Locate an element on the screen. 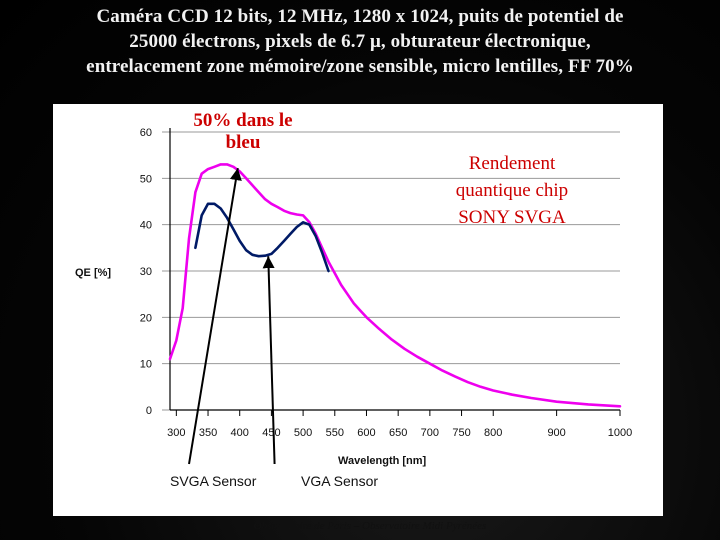  x-tick-label: 500 is located at coordinates (303, 433).